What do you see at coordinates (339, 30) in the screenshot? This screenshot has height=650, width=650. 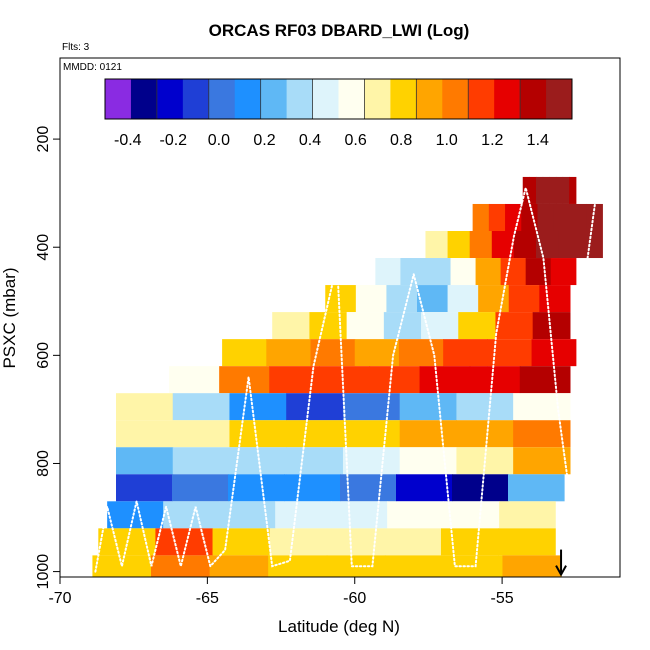 I see `chart-title: ORCAS RF03 DBARD_LWI (Log)` at bounding box center [339, 30].